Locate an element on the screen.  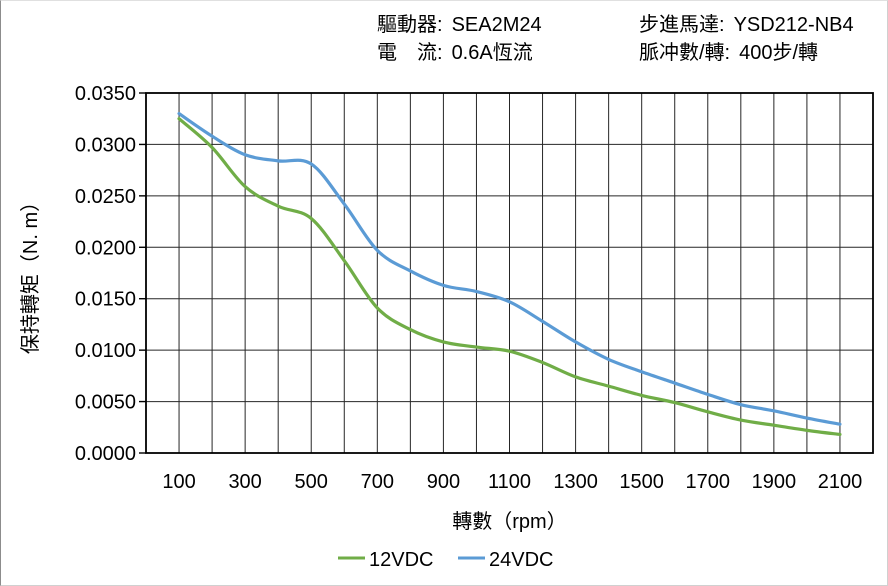
driver-value: SEA2M24 is located at coordinates (496, 25).